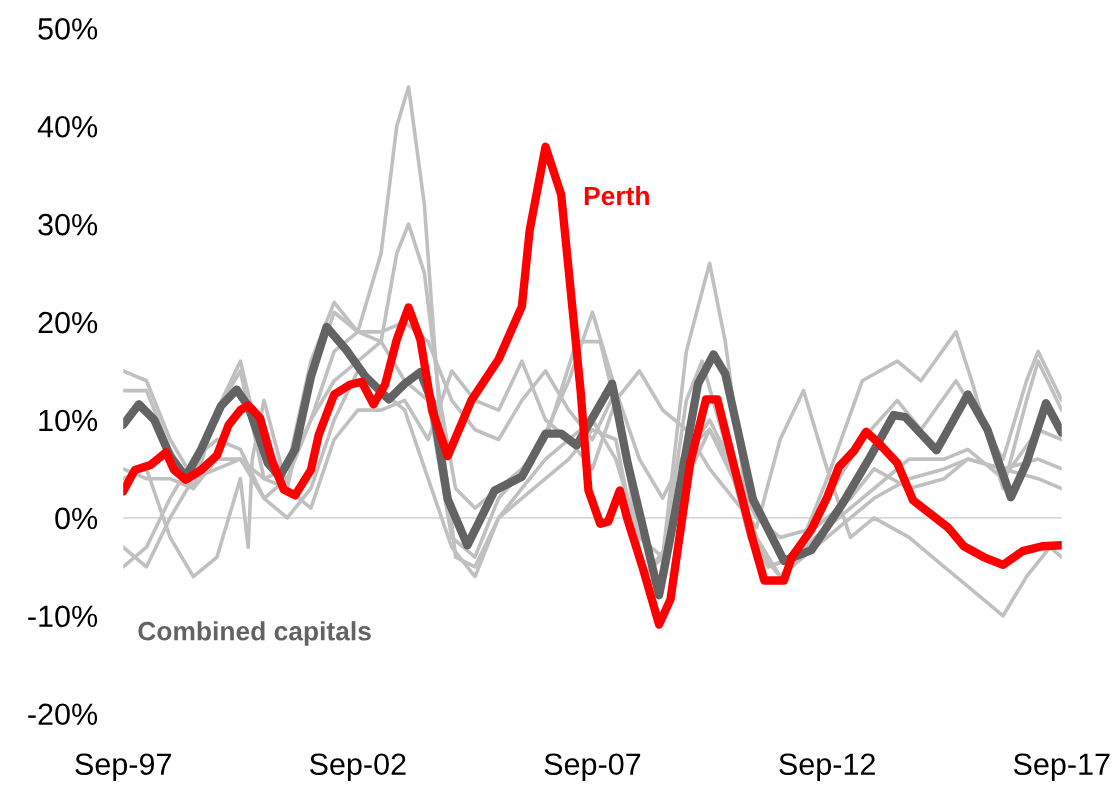 The height and width of the screenshot is (786, 1120). What do you see at coordinates (68, 29) in the screenshot?
I see `y-tick-label: 50%` at bounding box center [68, 29].